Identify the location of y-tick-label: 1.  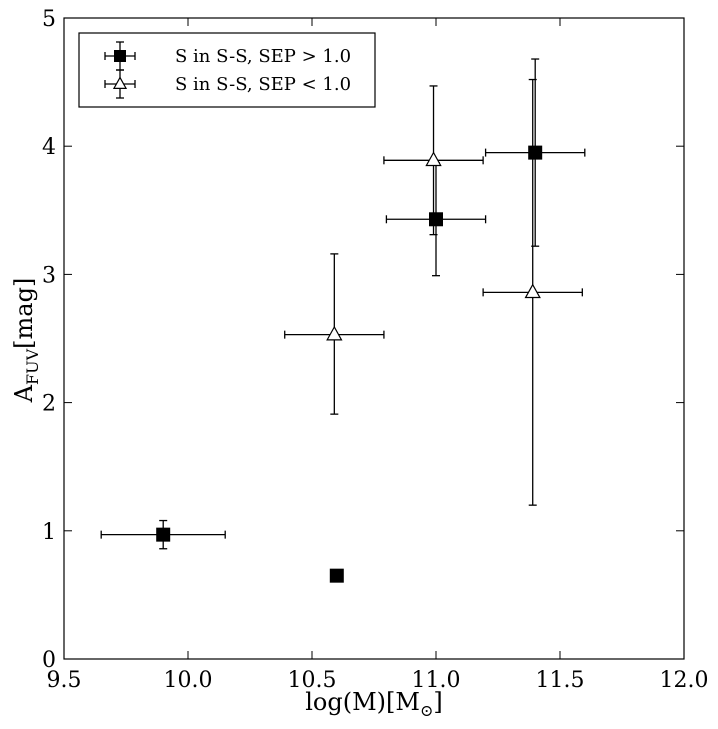
(49, 532).